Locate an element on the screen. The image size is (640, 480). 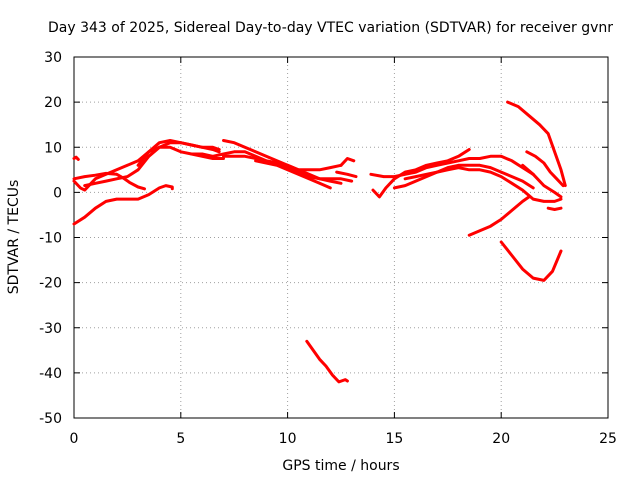
y-tick-label: 10 is located at coordinates (53, 148).